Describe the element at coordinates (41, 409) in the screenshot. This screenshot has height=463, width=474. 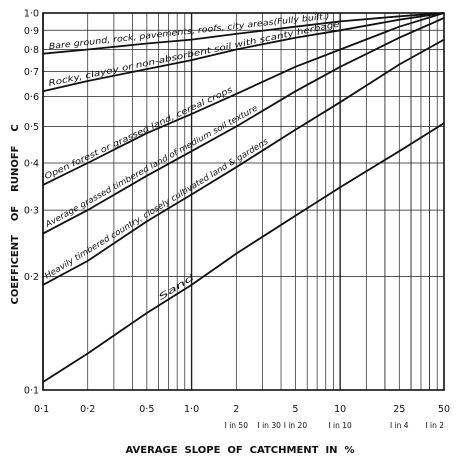
I see `x-tick-label: 0·1` at that location.